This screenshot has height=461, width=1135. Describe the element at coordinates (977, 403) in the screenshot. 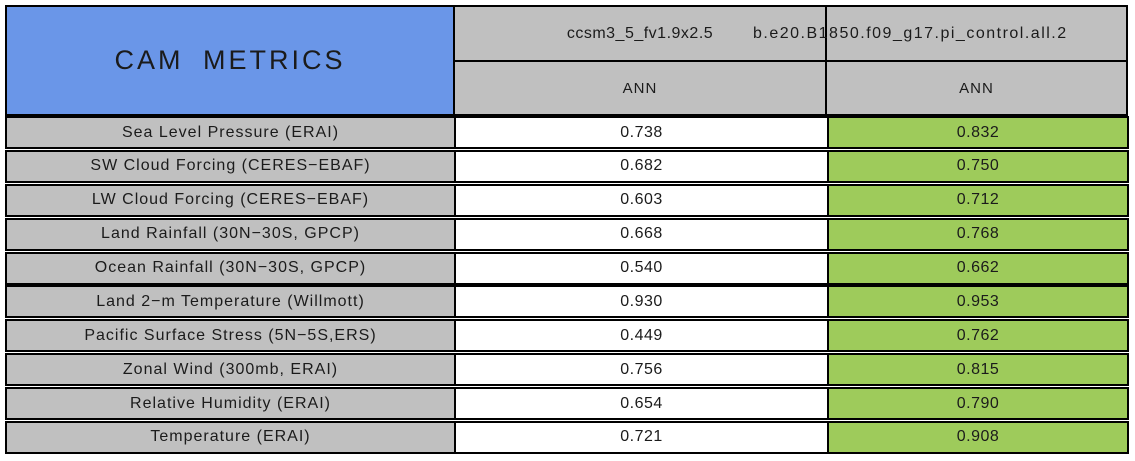

I see `metric-value-model2: 0.790` at that location.